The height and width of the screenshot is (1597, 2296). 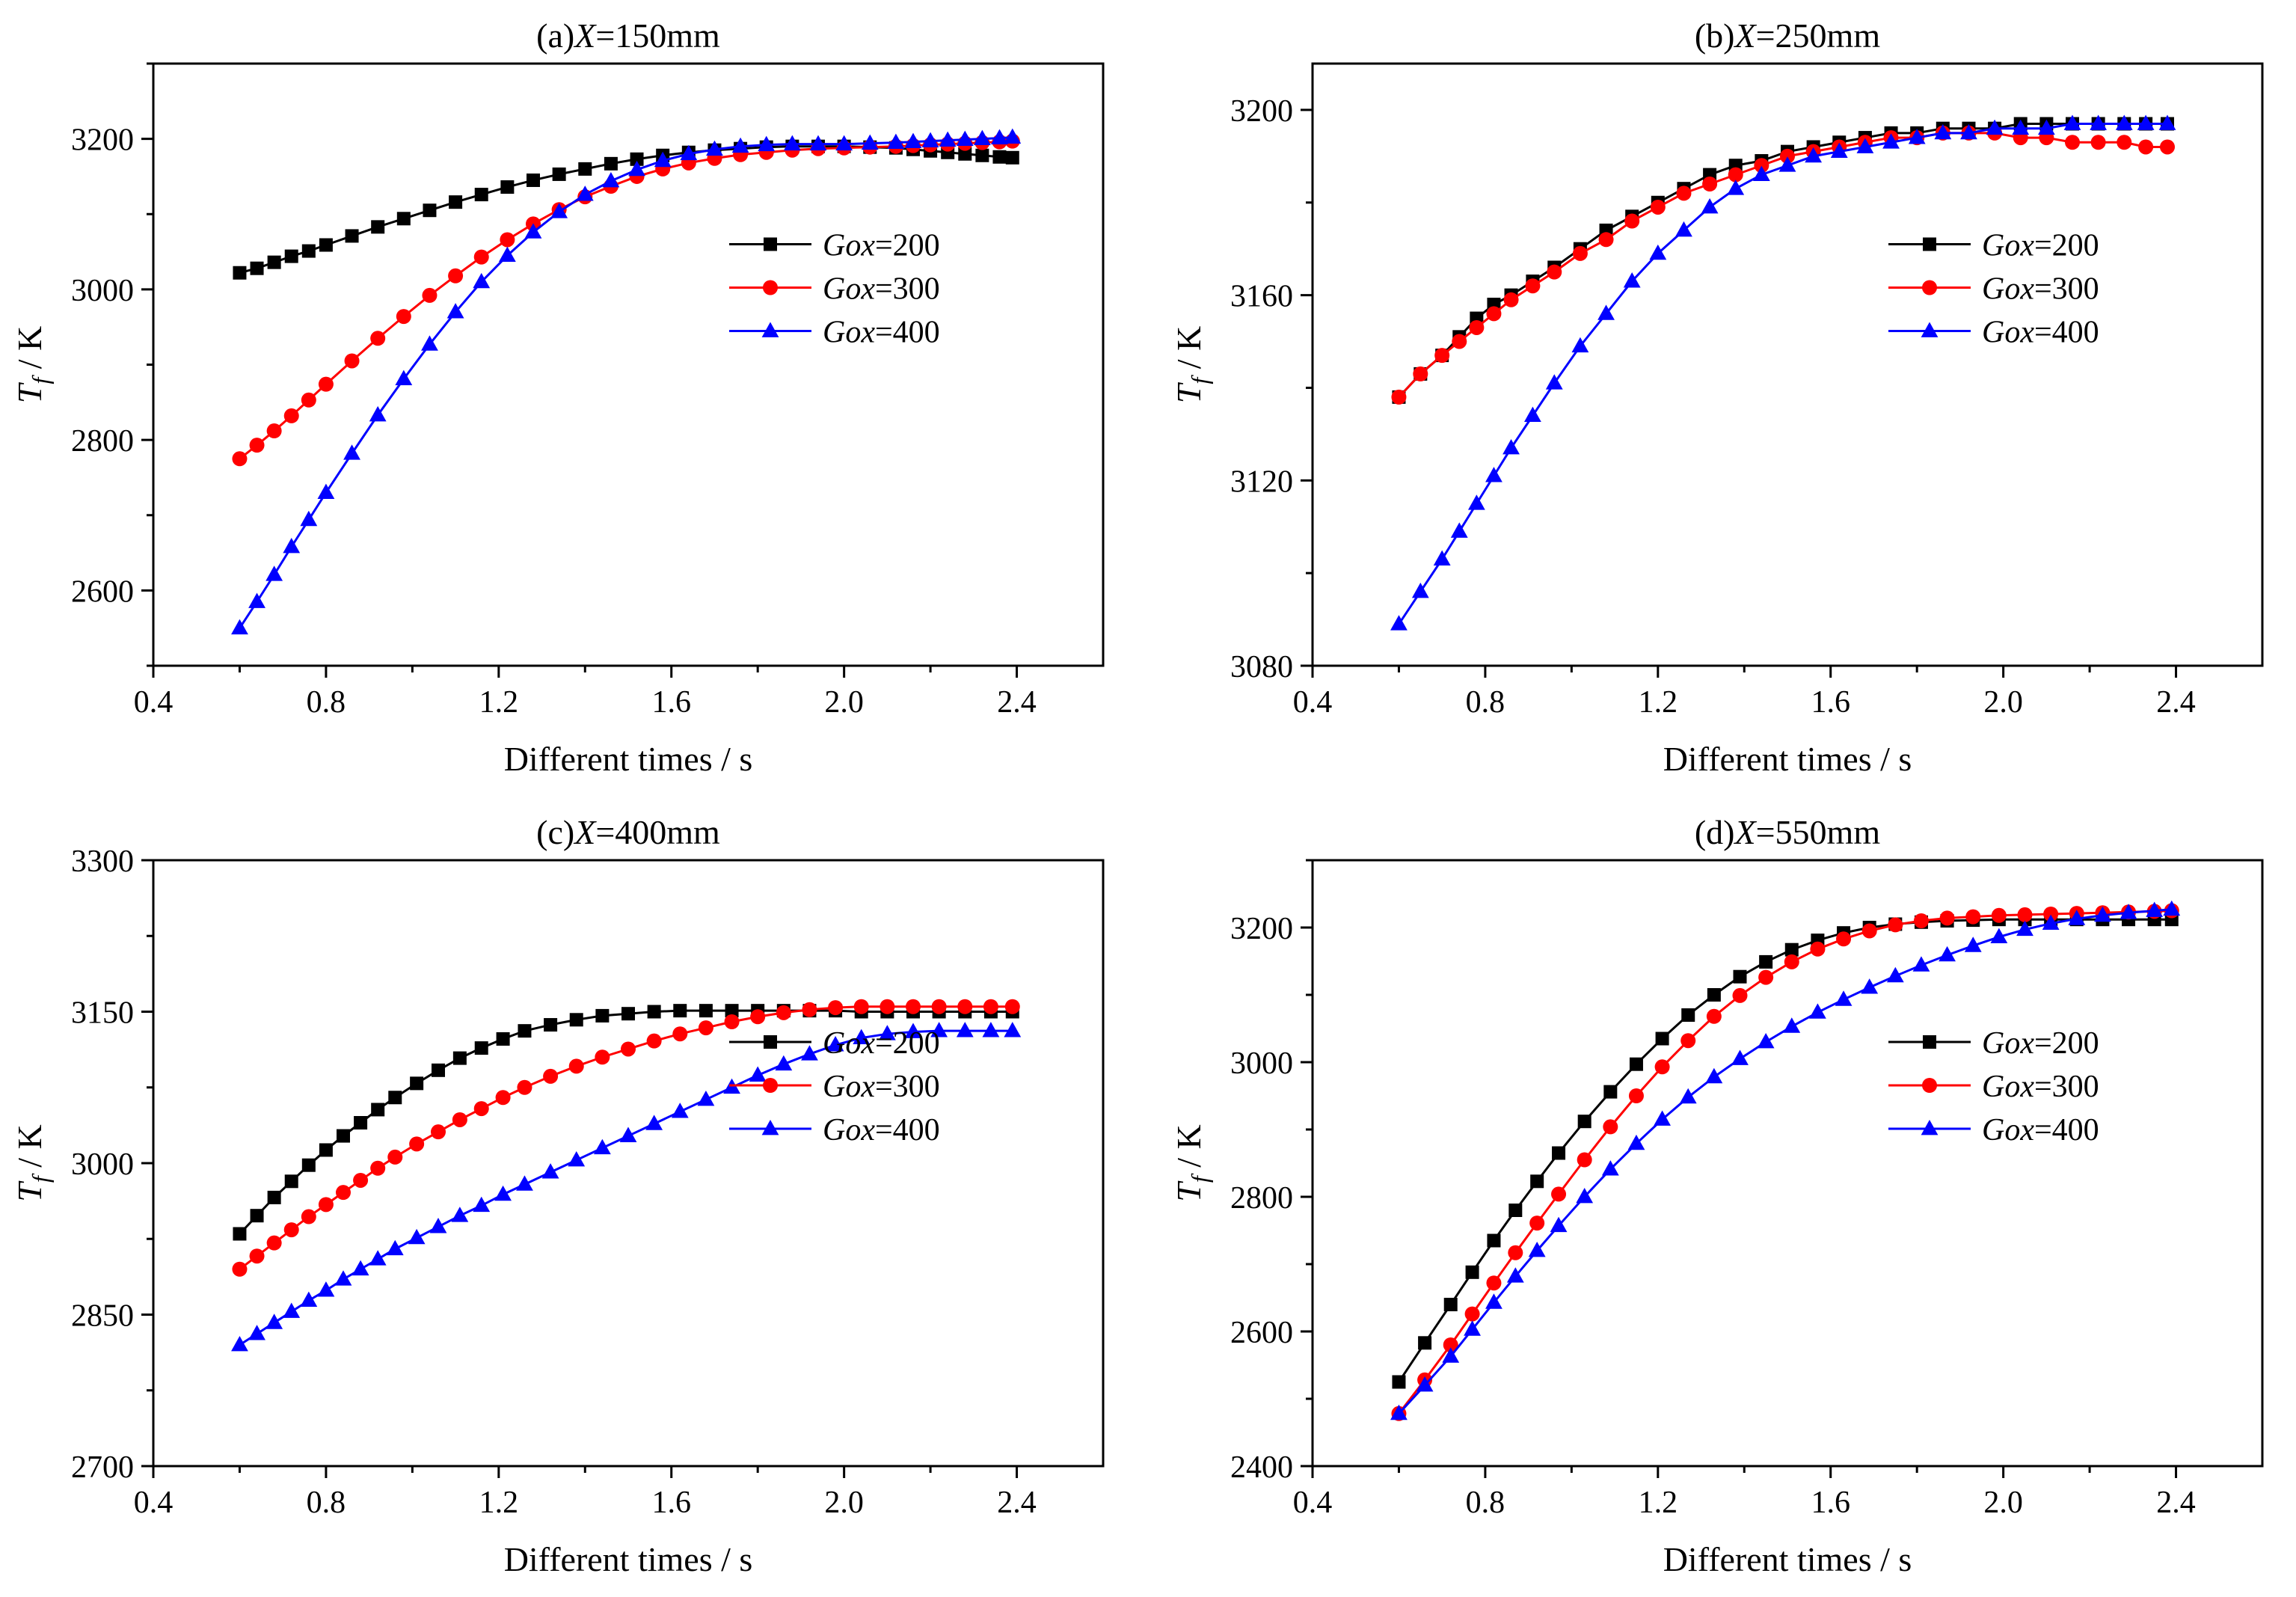 I want to click on y-tick-label: 2700, so click(x=102, y=1467).